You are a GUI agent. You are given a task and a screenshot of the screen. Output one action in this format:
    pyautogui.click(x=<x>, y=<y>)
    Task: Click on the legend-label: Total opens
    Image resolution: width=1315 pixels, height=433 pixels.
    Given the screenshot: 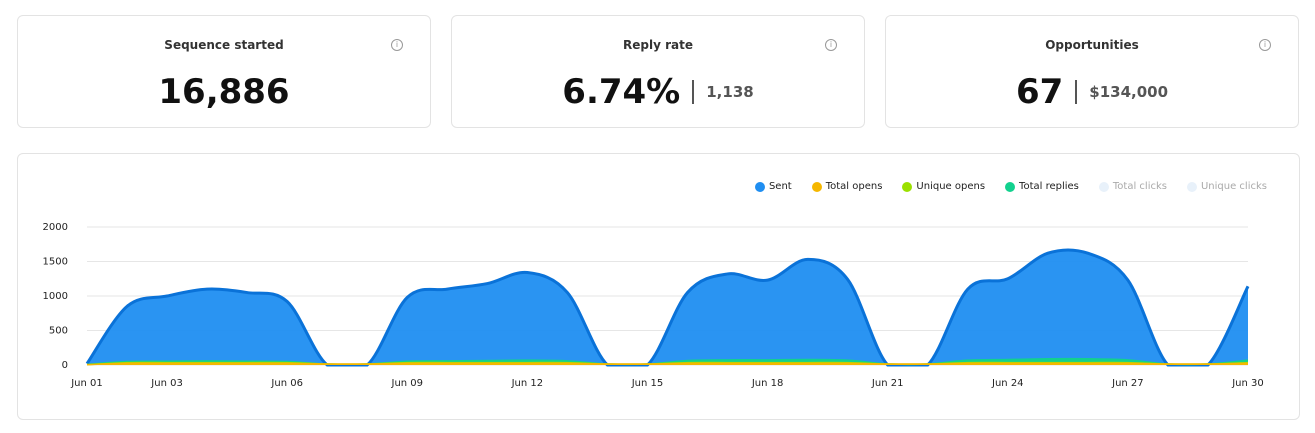 What is the action you would take?
    pyautogui.click(x=854, y=186)
    